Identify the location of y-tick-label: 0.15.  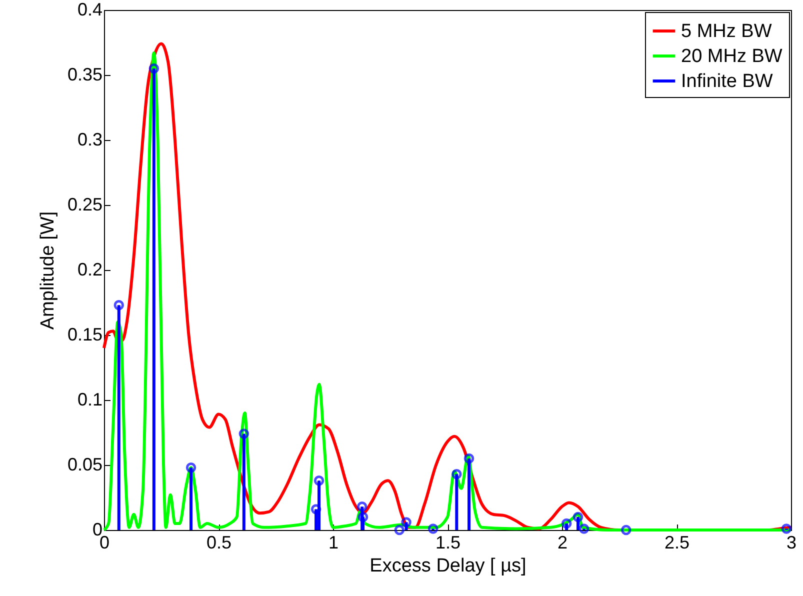
(84, 334).